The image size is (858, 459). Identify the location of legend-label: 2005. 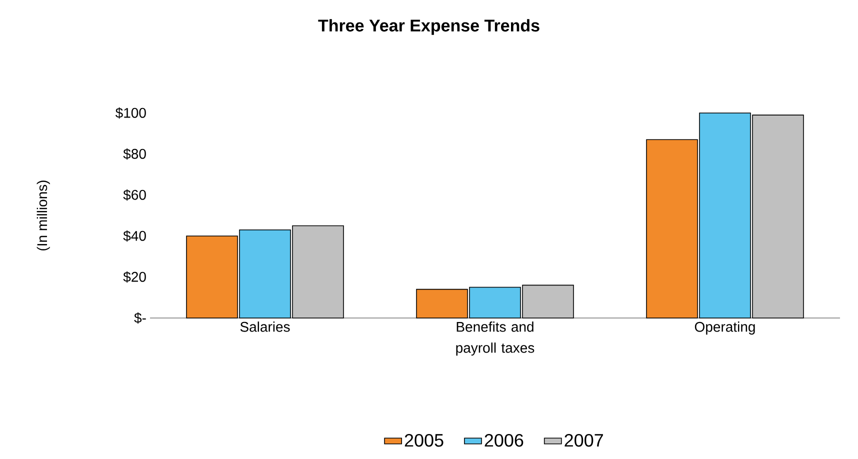
(424, 440).